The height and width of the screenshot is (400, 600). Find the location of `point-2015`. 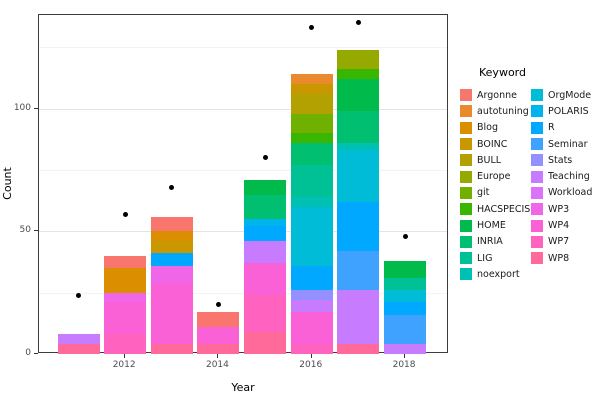

point-2015 is located at coordinates (265, 158).